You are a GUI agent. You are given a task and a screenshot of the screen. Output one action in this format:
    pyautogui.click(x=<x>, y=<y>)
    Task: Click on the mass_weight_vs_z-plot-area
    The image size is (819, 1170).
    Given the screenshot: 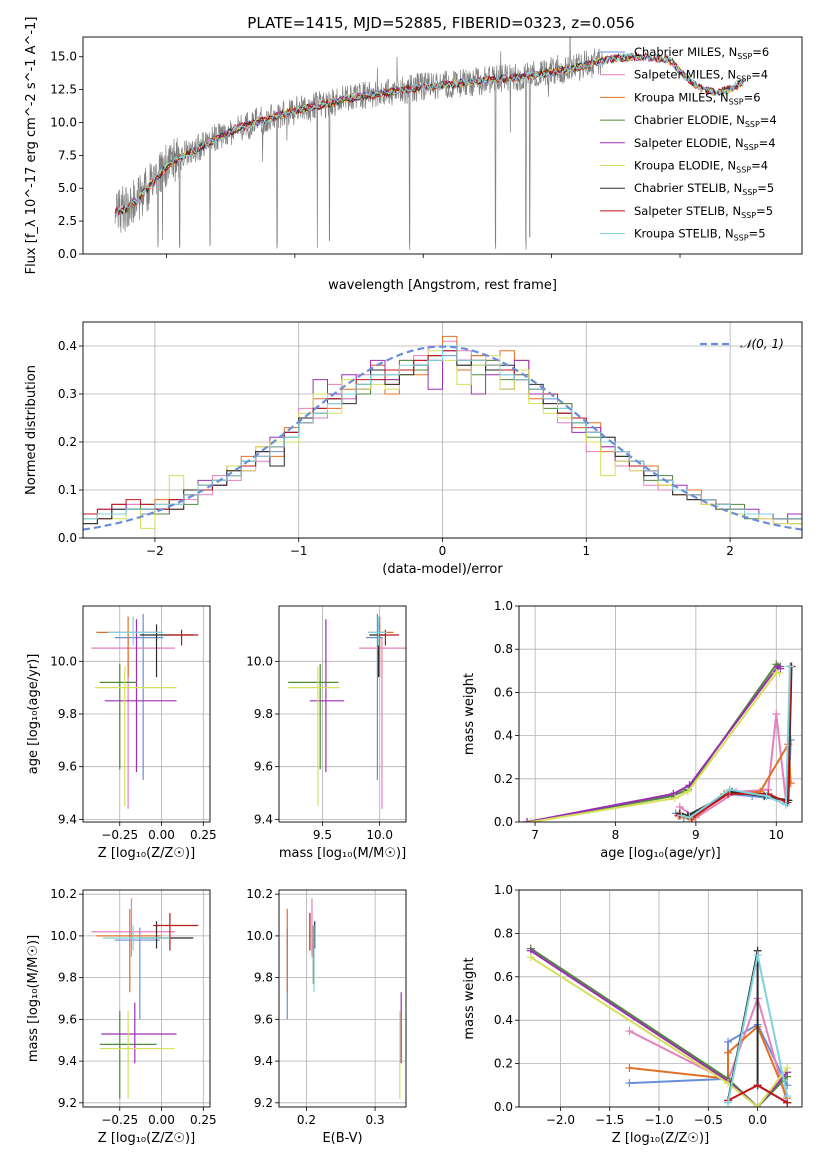 What is the action you would take?
    pyautogui.click(x=659, y=1025)
    